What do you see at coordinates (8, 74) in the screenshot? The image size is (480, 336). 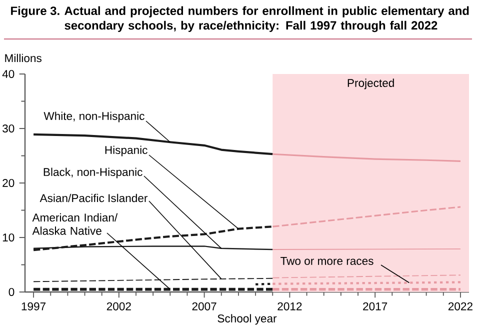 I see `y-tick-label: 40` at bounding box center [8, 74].